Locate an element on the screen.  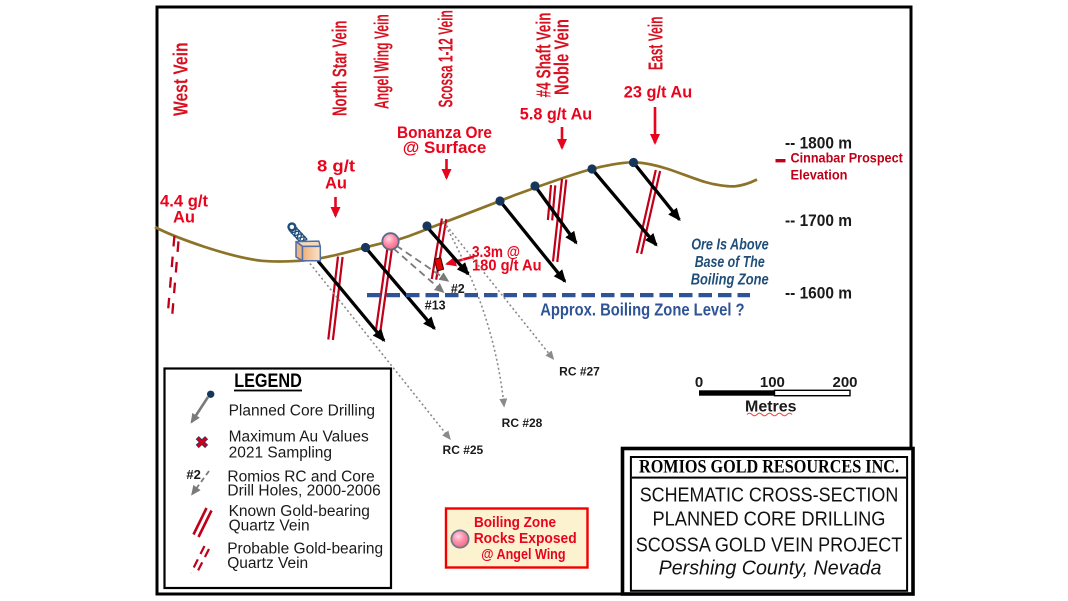
svg-text: East Vein is located at coordinates (657, 44).